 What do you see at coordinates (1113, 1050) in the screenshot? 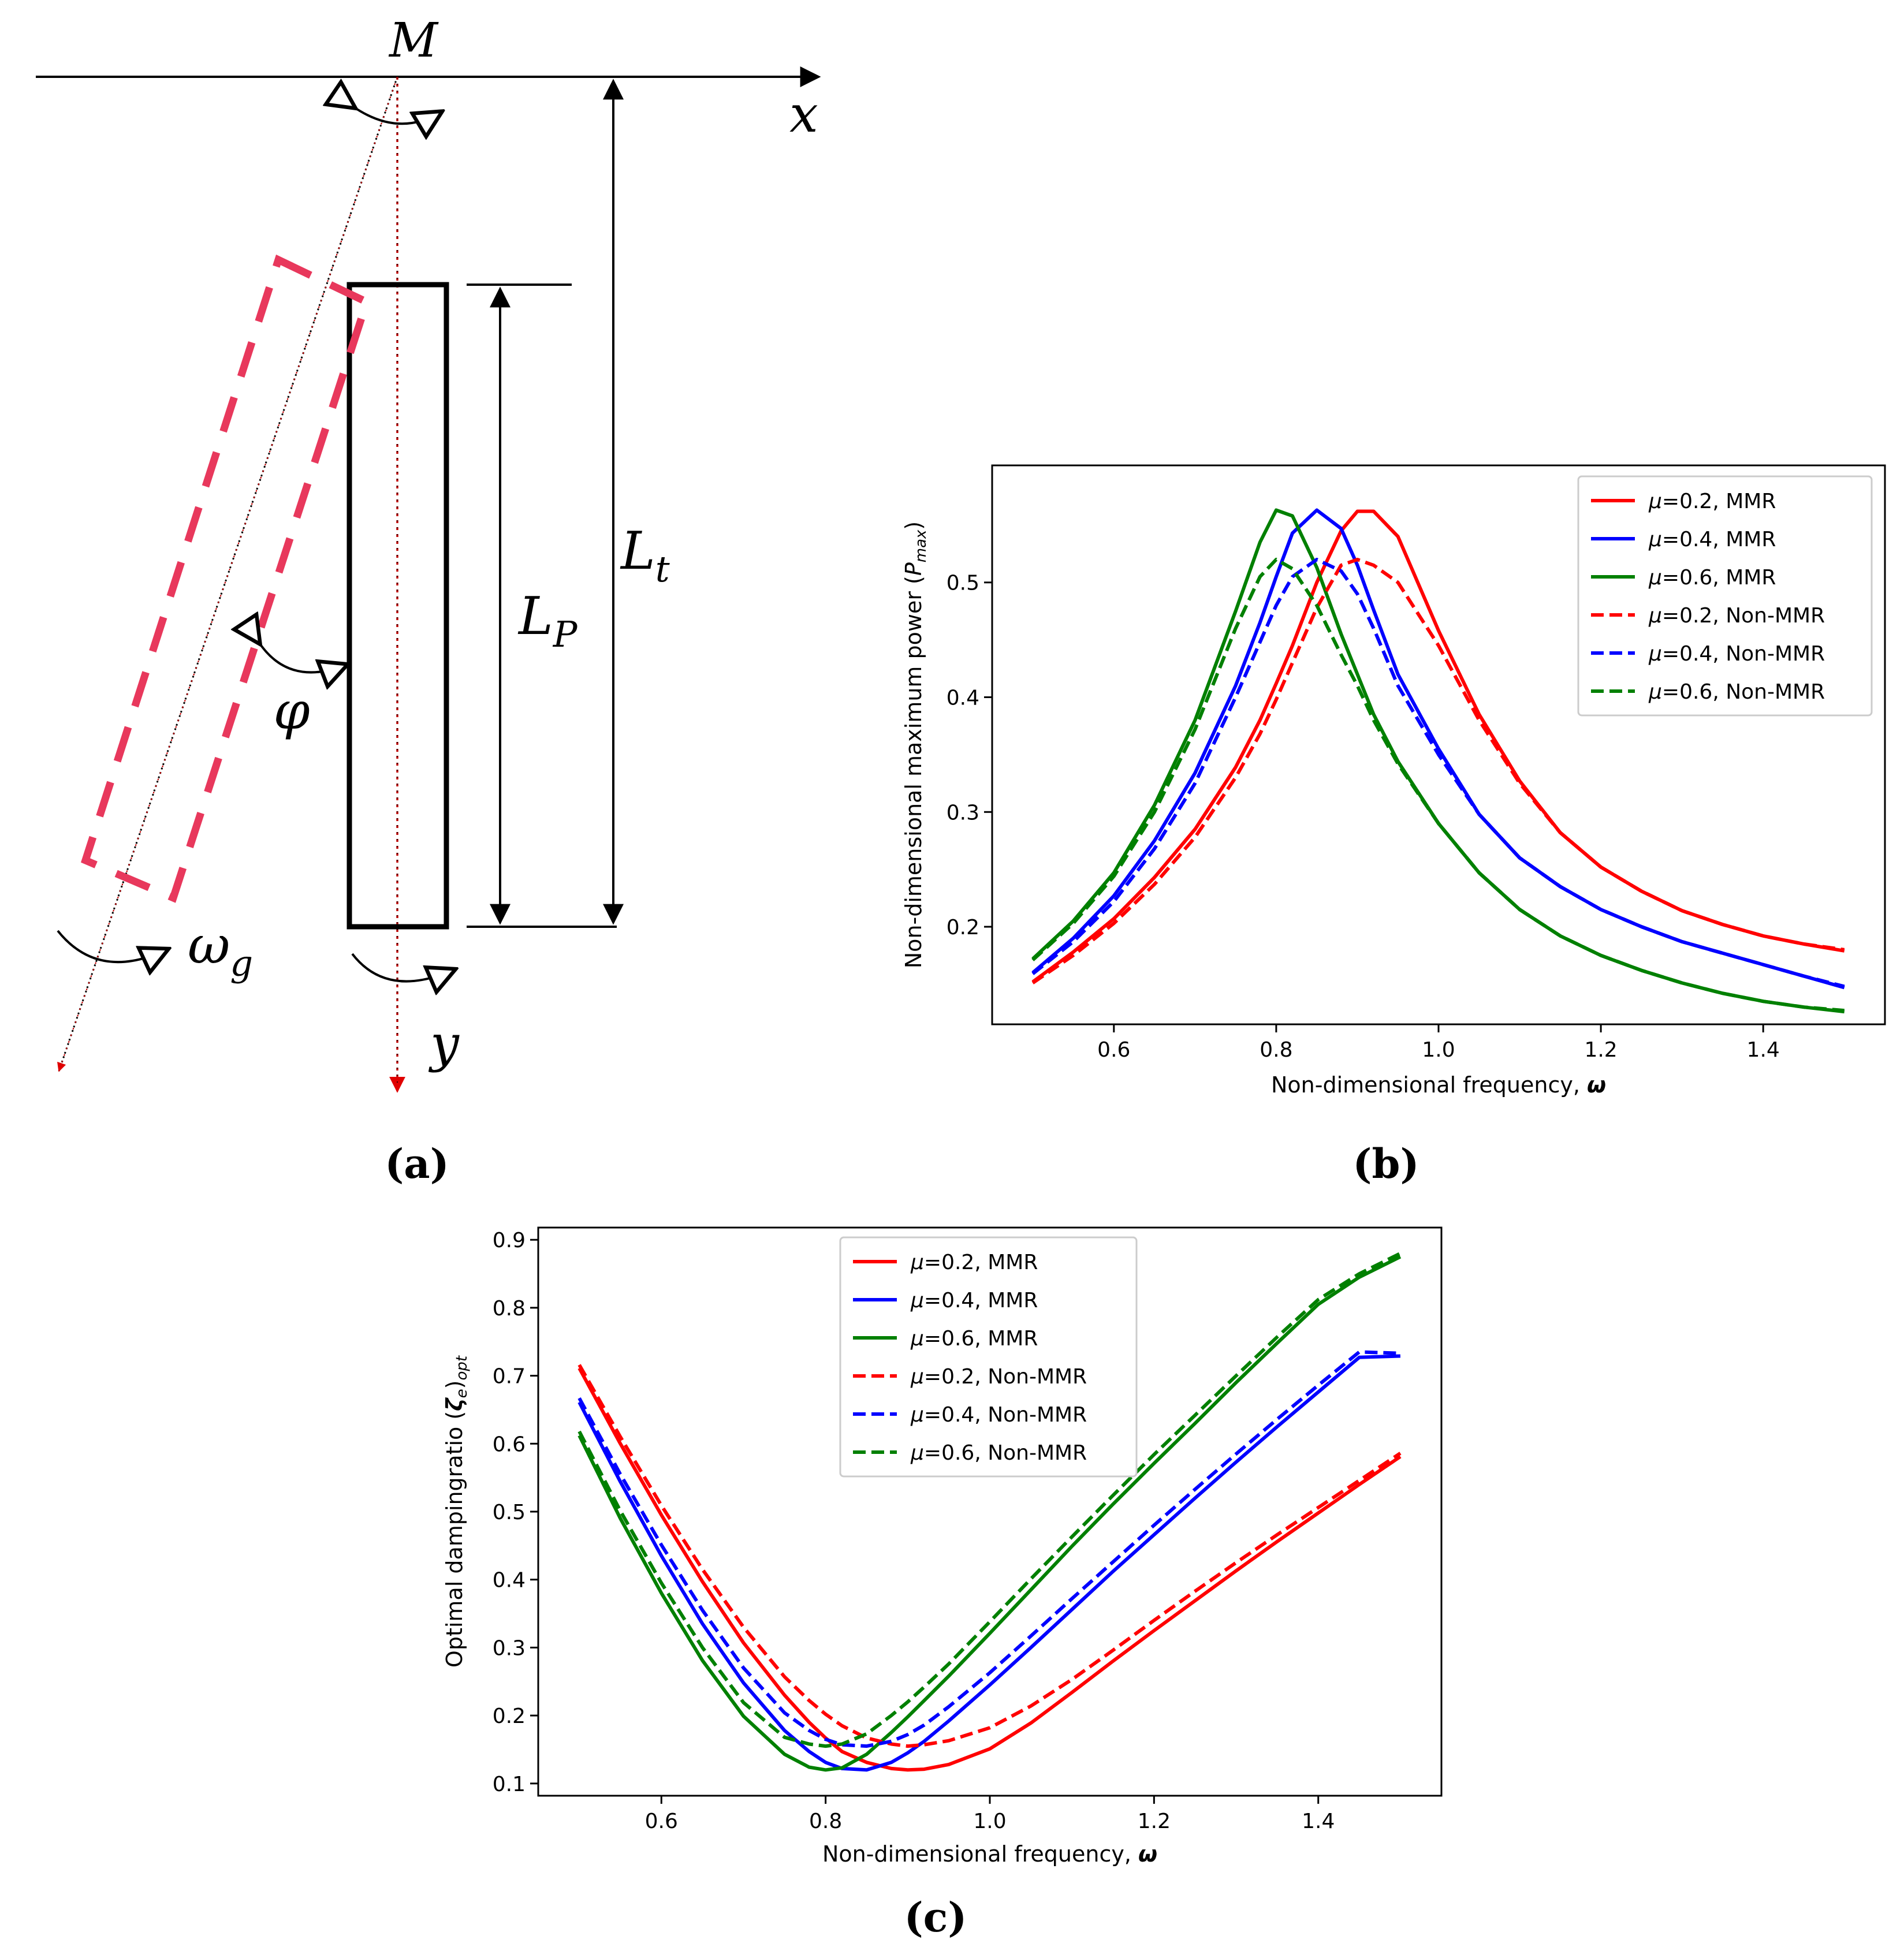
I see `chart-b-xtick-label: 0.6` at bounding box center [1113, 1050].